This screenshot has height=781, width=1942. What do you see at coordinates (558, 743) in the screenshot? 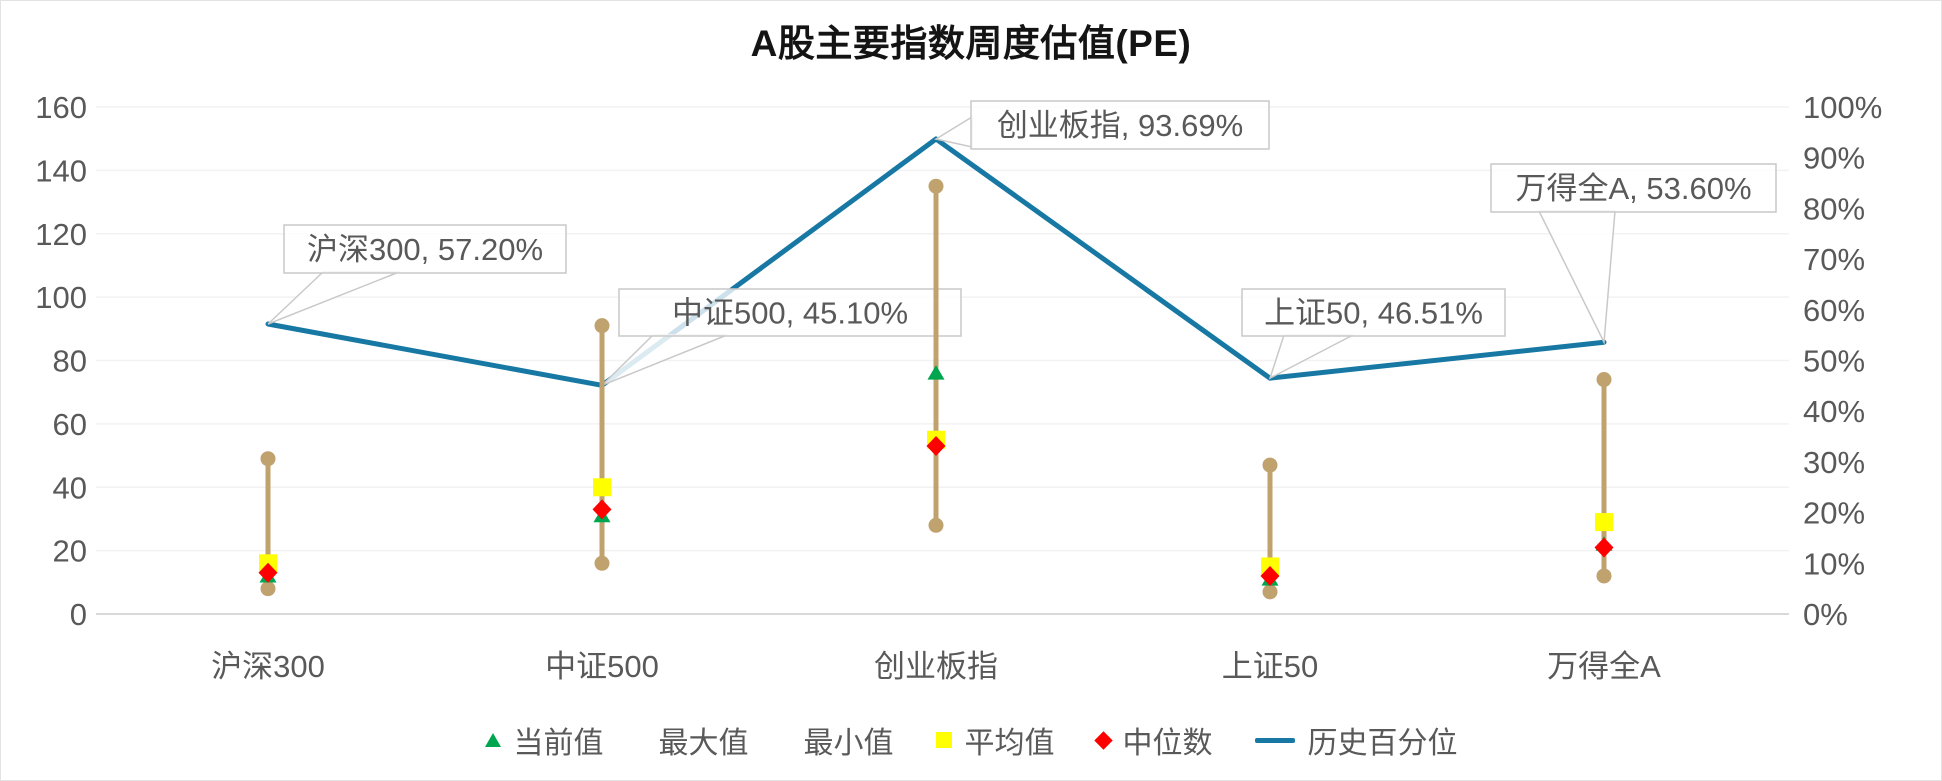
I see `legend-label: 当前值` at bounding box center [558, 743].